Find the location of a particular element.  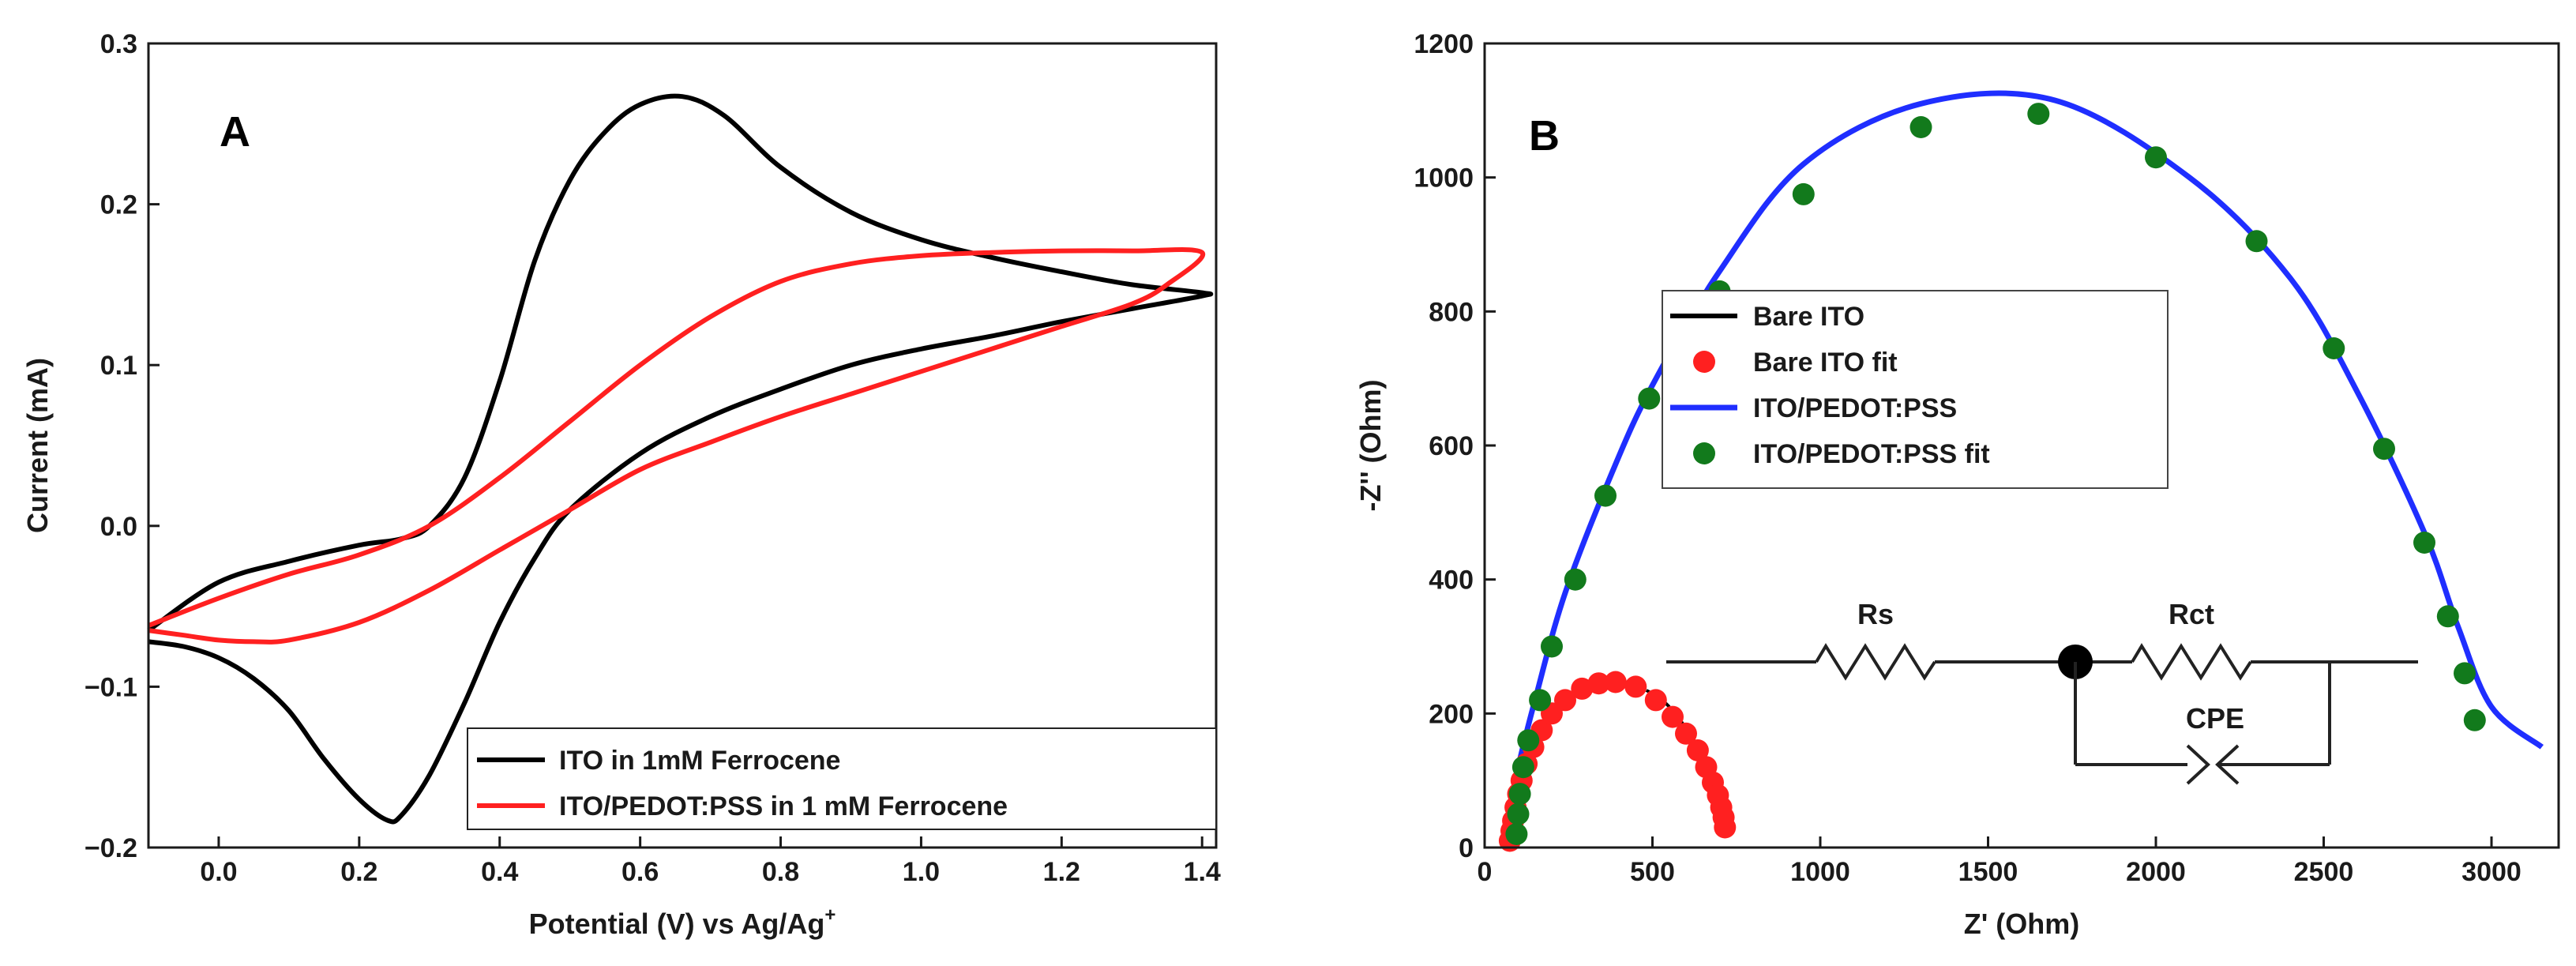

panel-a-x-tick-label: 1.4 is located at coordinates (1202, 872).